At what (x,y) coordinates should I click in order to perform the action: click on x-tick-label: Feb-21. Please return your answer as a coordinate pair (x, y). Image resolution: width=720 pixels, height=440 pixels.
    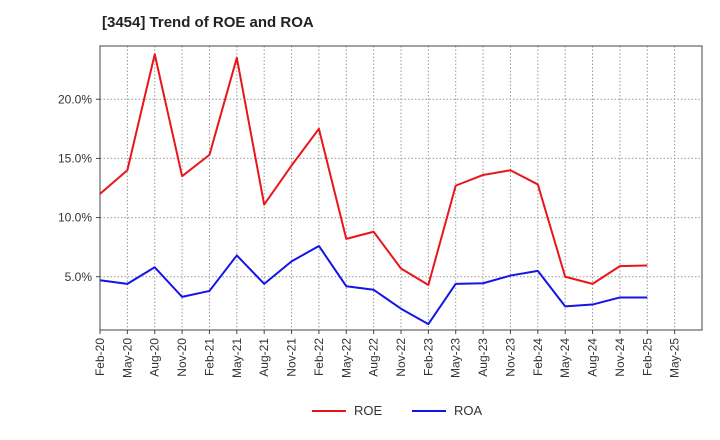
    Looking at the image, I should click on (209, 357).